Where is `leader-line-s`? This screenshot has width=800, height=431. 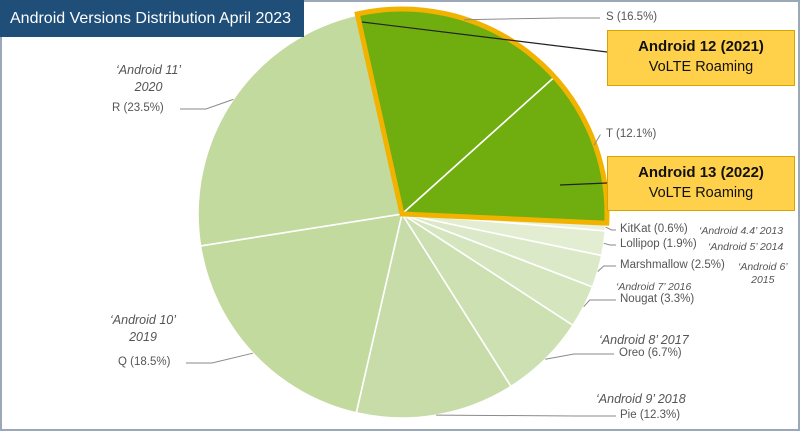 leader-line-s is located at coordinates (532, 19).